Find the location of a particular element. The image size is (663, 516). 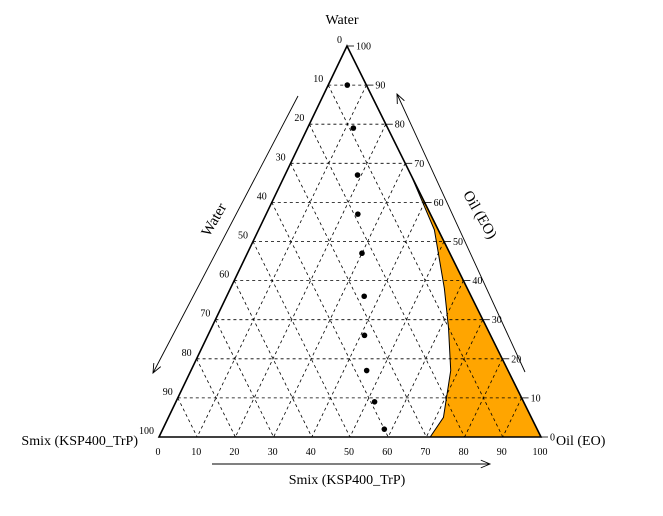

axis-label-right-side: Oil (EO) is located at coordinates (479, 215).